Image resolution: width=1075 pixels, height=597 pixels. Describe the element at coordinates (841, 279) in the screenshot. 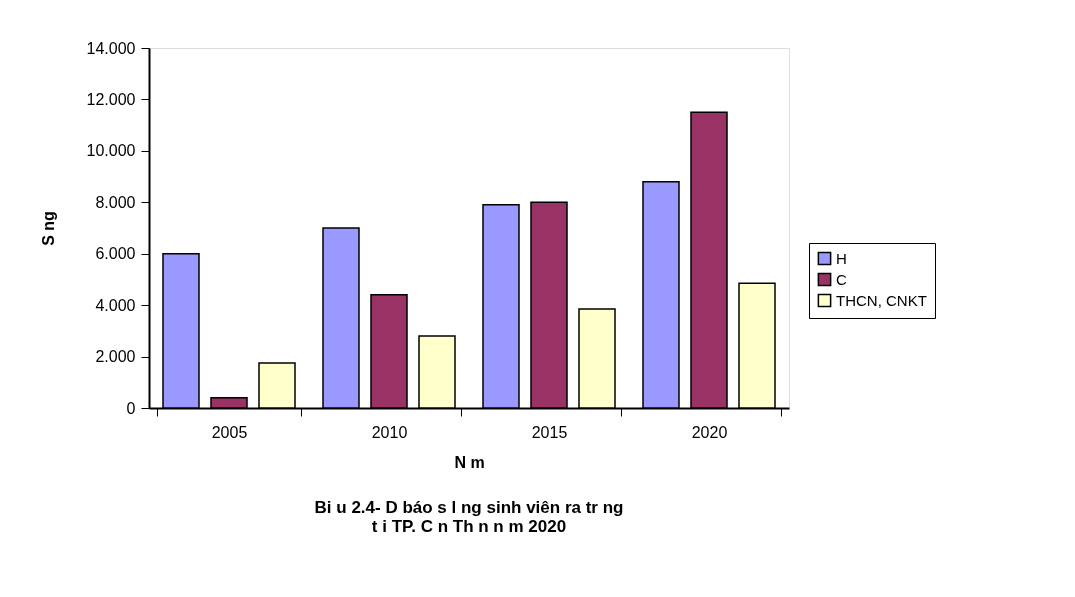

I see `legend-label: C` at that location.